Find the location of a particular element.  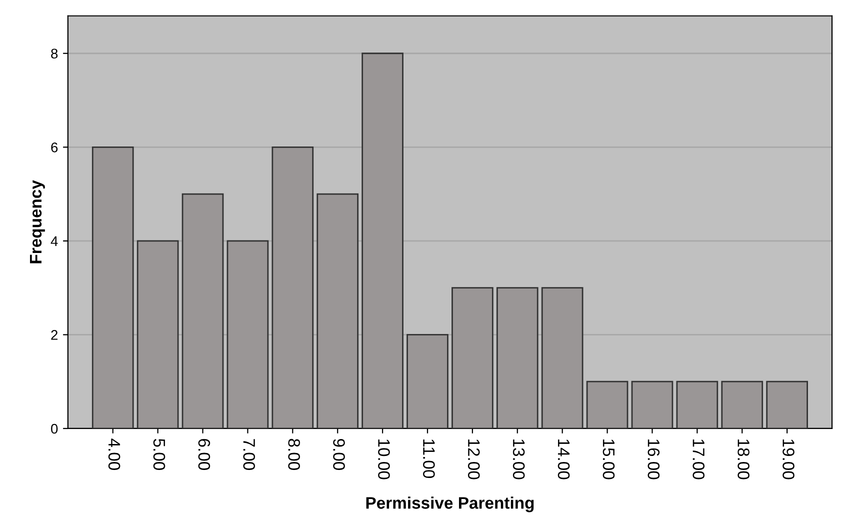

x-axis-title: Permissive Parenting is located at coordinates (450, 504).